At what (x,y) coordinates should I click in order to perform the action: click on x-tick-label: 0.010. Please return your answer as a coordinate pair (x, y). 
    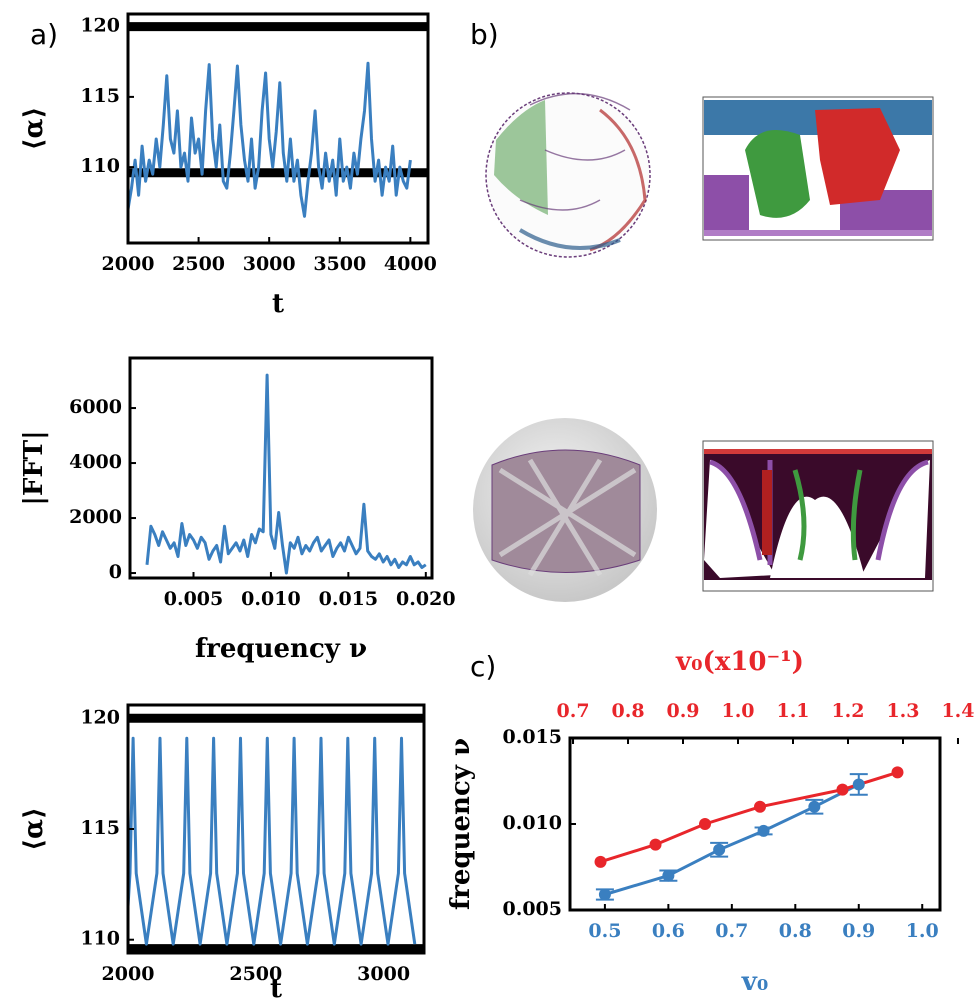
    Looking at the image, I should click on (271, 599).